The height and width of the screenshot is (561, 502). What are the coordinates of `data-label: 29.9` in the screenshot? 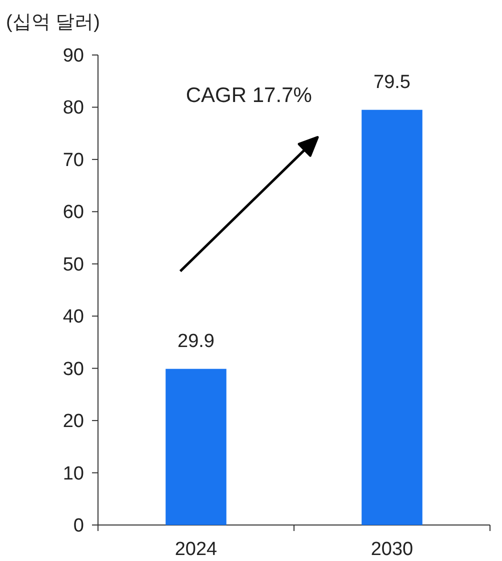 It's located at (196, 341).